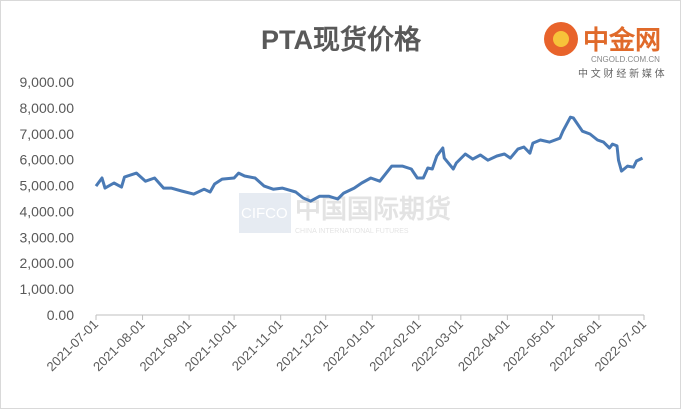  I want to click on y-tick-label: 9,000.00, so click(47, 82).